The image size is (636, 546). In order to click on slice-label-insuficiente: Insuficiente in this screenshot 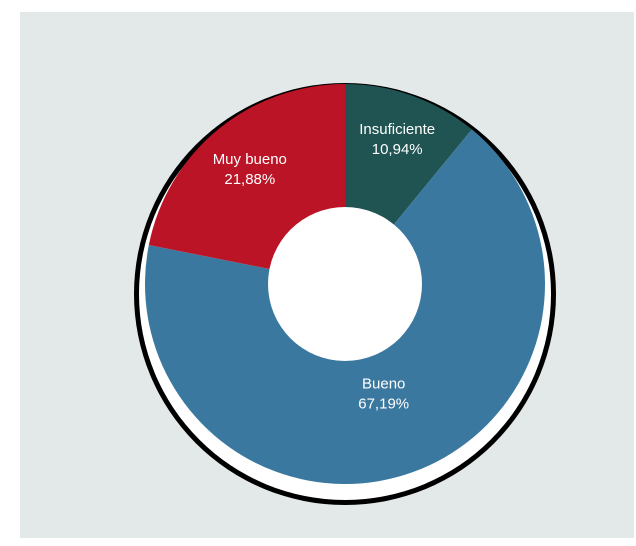, I will do `click(397, 129)`.